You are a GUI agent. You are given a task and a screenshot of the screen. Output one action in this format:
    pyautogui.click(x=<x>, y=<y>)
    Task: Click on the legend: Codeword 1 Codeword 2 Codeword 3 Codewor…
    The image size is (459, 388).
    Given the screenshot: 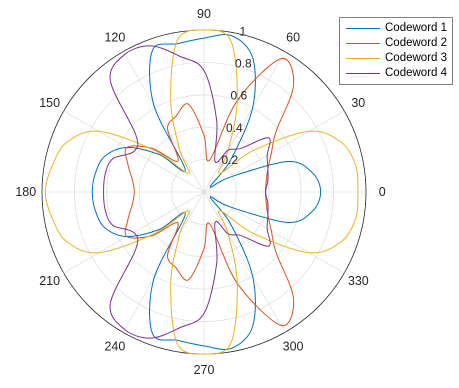 What is the action you would take?
    pyautogui.click(x=396, y=51)
    